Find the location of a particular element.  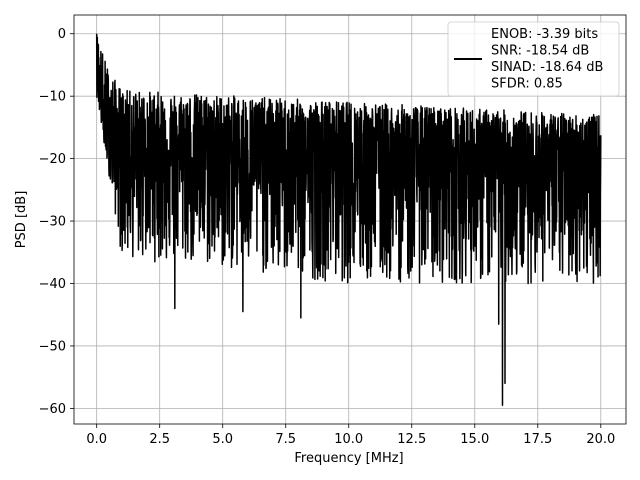

x-tick-label: 20.0 is located at coordinates (600, 439).